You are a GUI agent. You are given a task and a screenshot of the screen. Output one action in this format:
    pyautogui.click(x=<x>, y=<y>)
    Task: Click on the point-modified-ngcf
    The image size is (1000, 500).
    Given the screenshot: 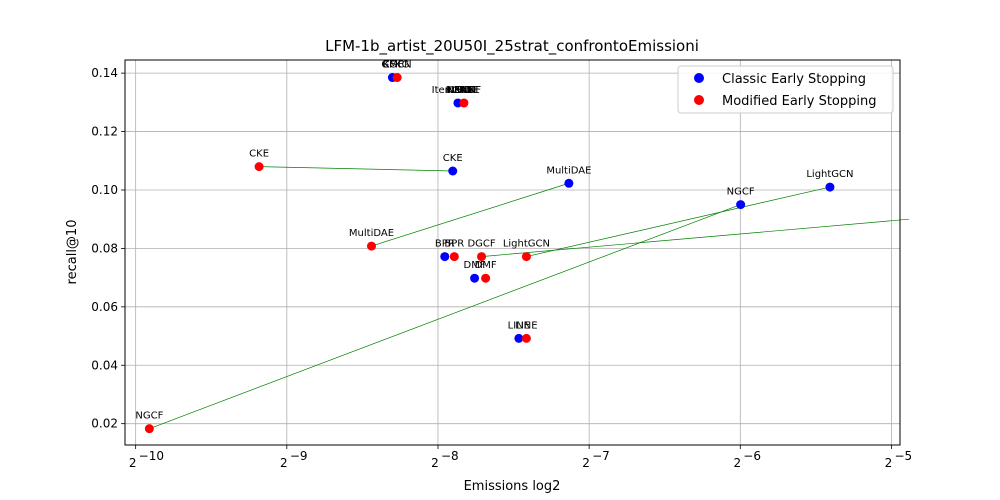 What is the action you would take?
    pyautogui.click(x=149, y=429)
    